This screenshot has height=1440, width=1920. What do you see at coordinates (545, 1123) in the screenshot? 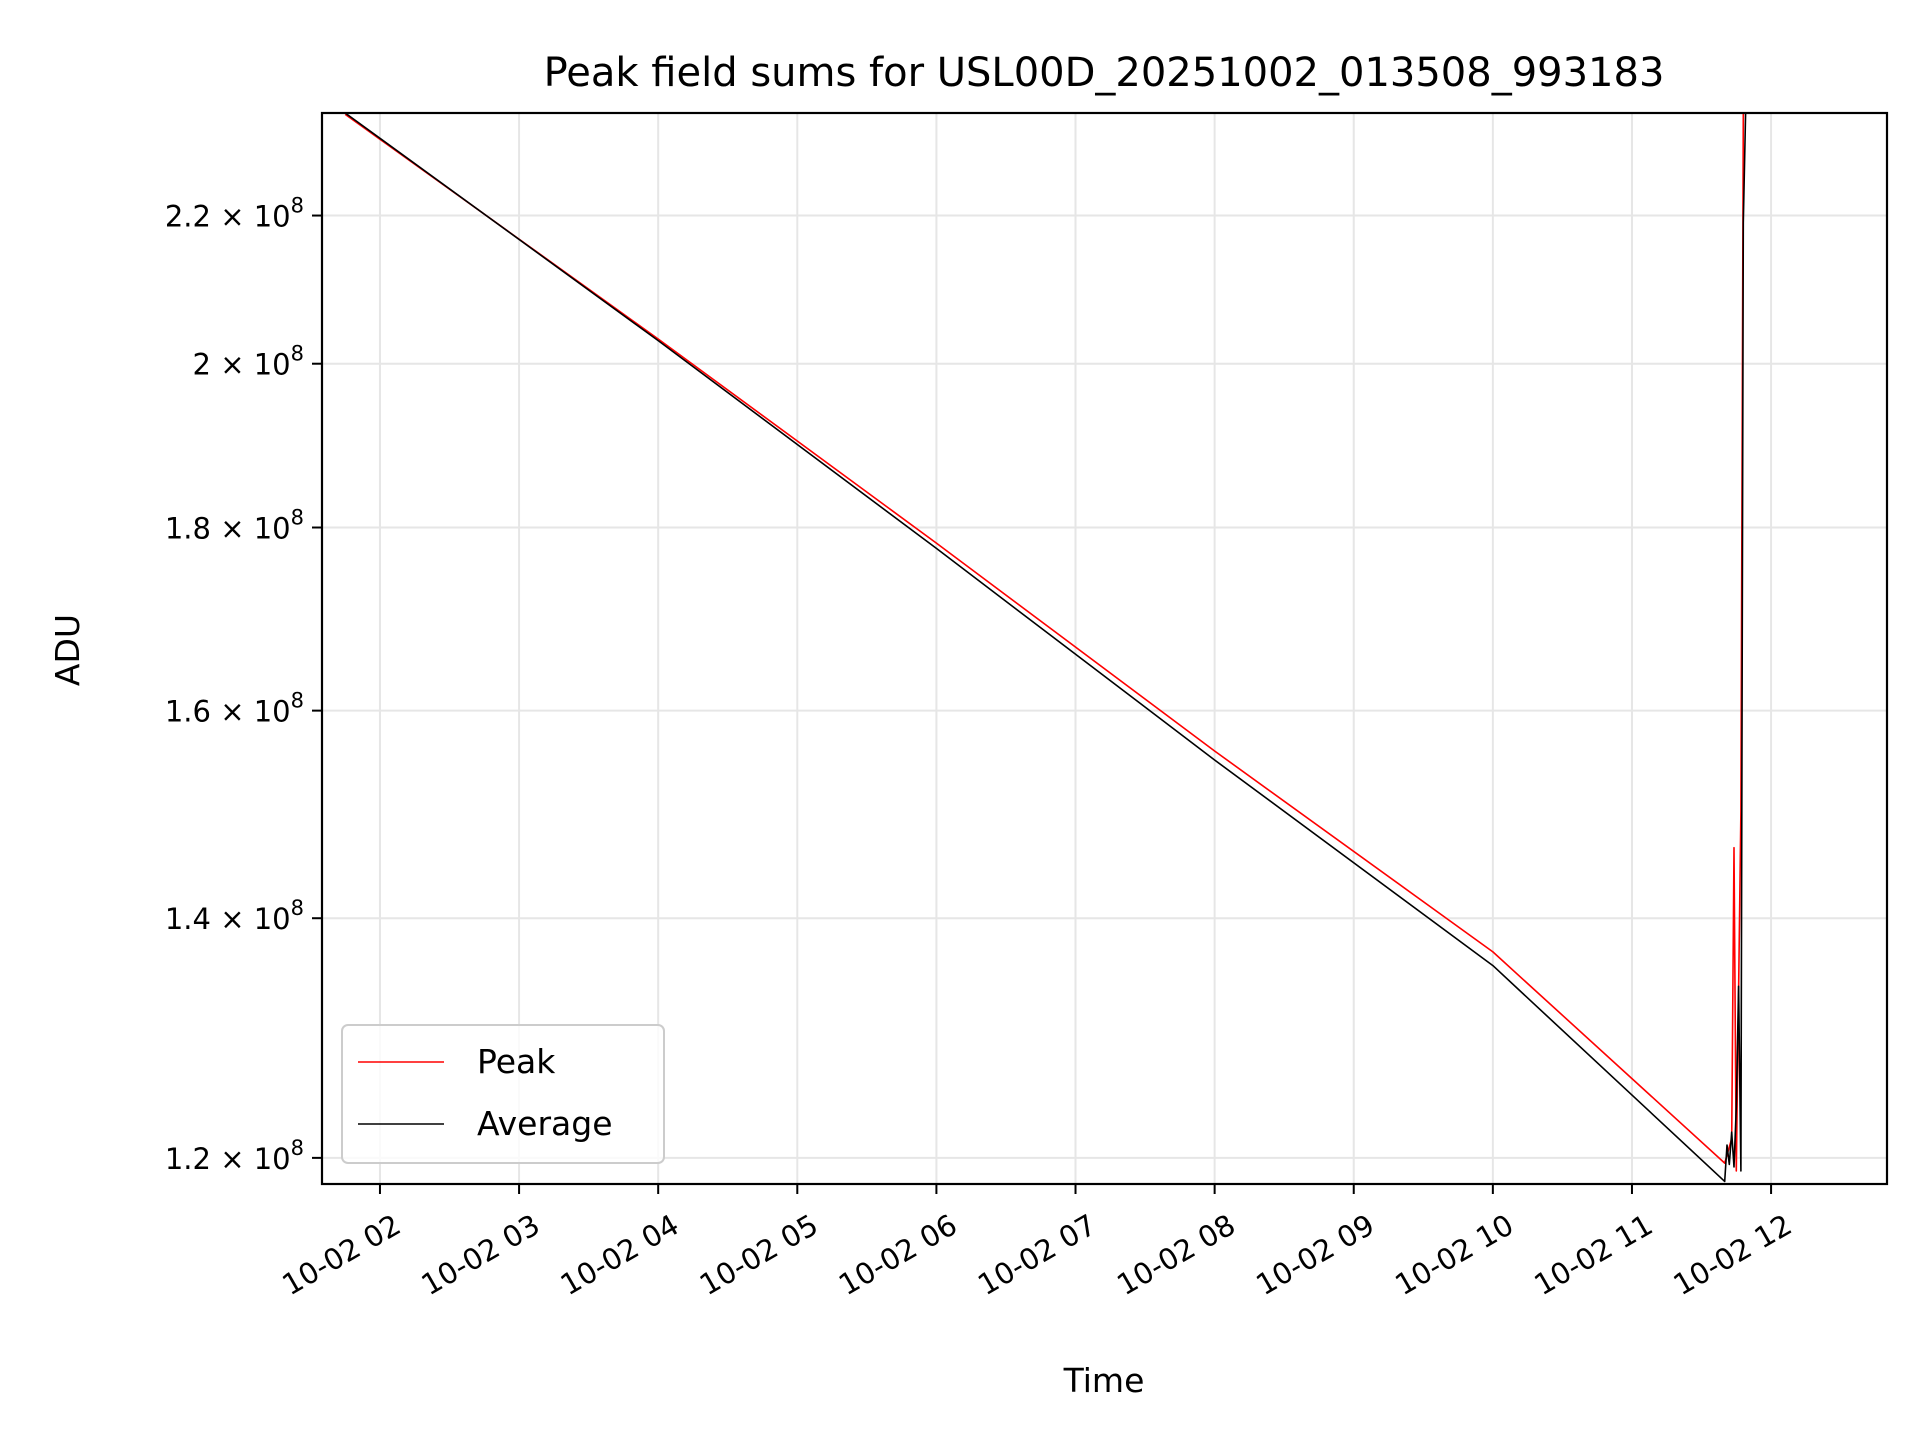
I see `legend-label-average: Average` at bounding box center [545, 1123].